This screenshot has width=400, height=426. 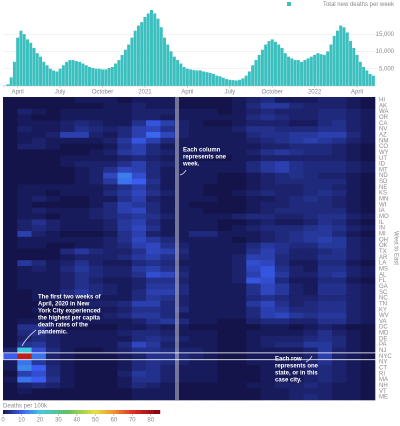 I want to click on annotation: death rates of the, so click(x=63, y=326).